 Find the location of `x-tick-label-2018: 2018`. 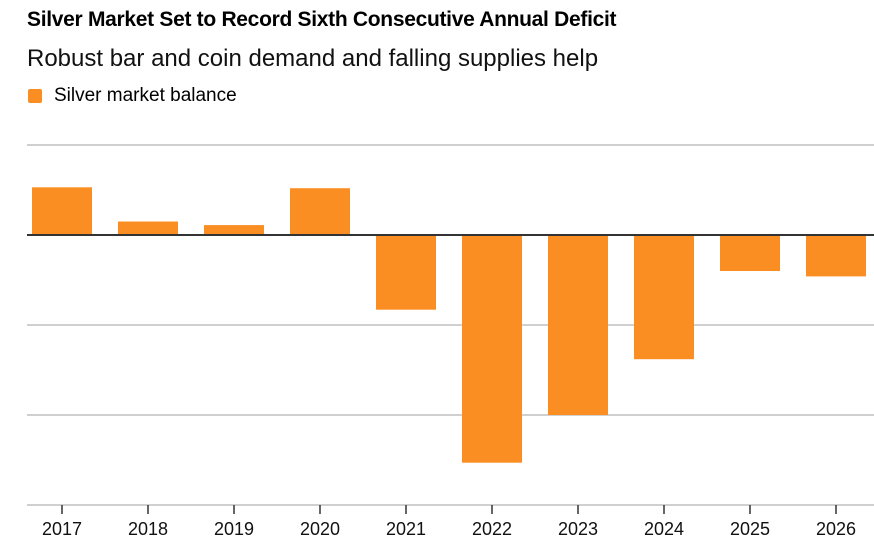

x-tick-label-2018: 2018 is located at coordinates (148, 529).